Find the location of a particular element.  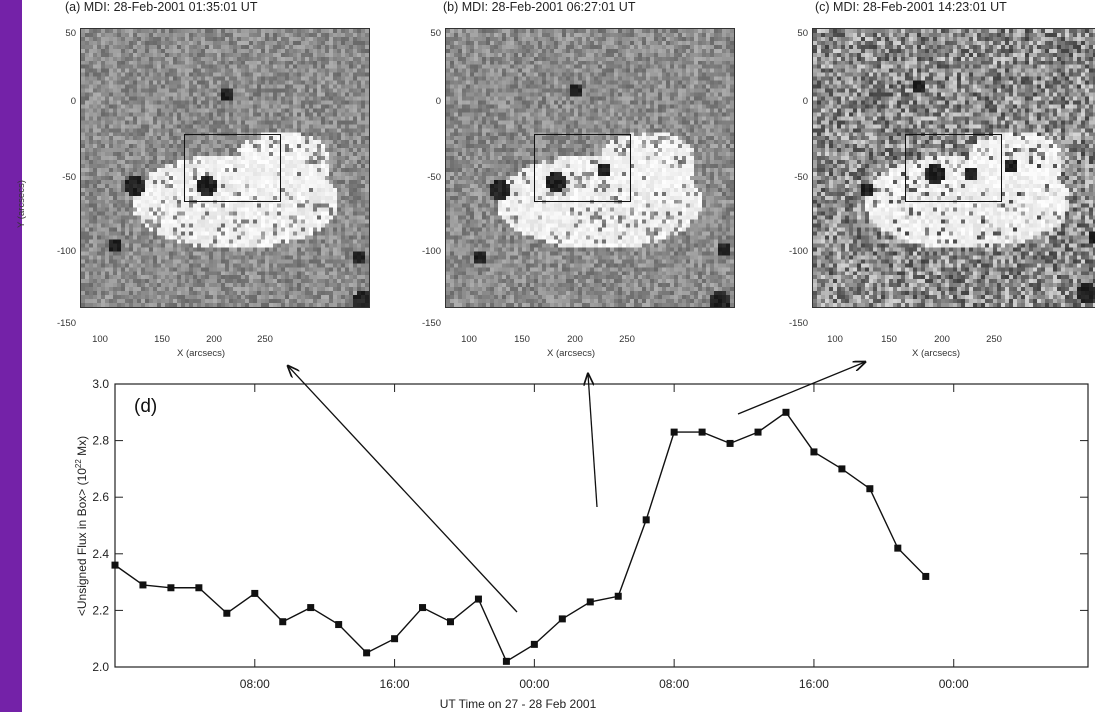

y-axis-title: <Unsigned Flux in Box> (1022 Mx) is located at coordinates (81, 526).